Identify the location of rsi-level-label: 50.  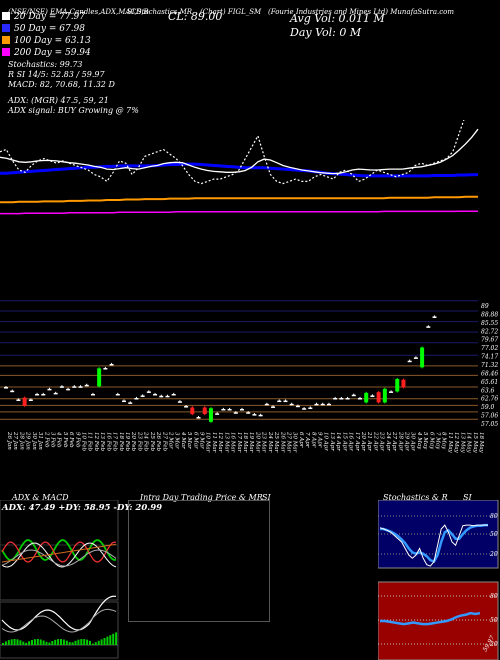
(494, 620).